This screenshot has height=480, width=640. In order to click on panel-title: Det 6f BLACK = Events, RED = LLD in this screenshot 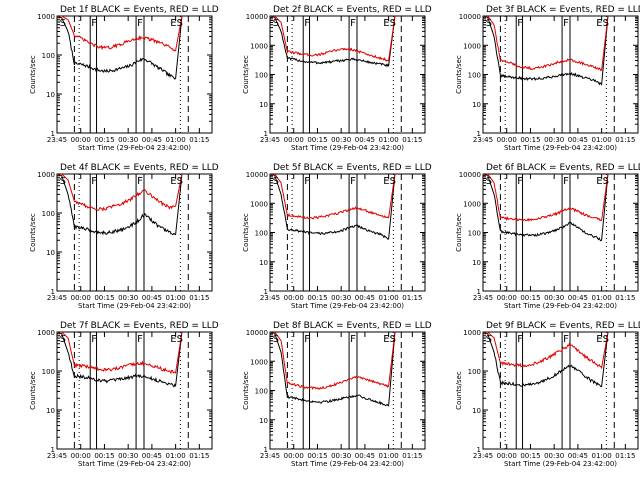, I will do `click(563, 168)`.